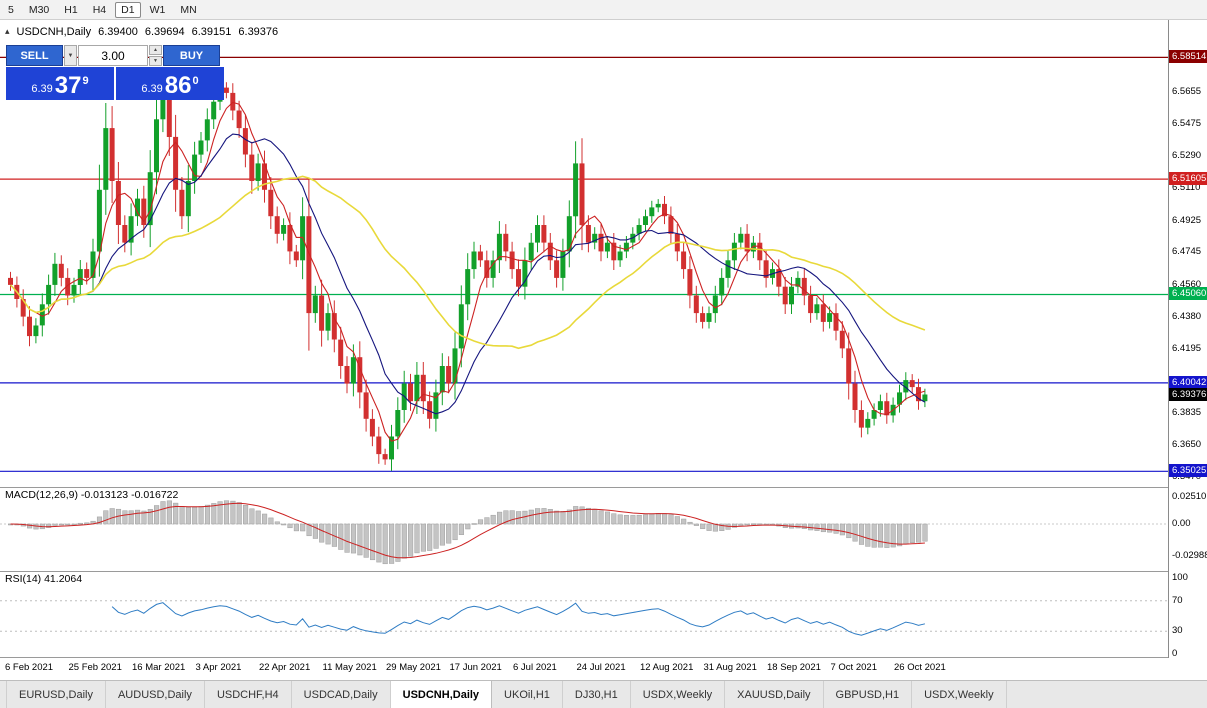 The width and height of the screenshot is (1207, 708). I want to click on price-tick-label: 6.5290, so click(1187, 156).